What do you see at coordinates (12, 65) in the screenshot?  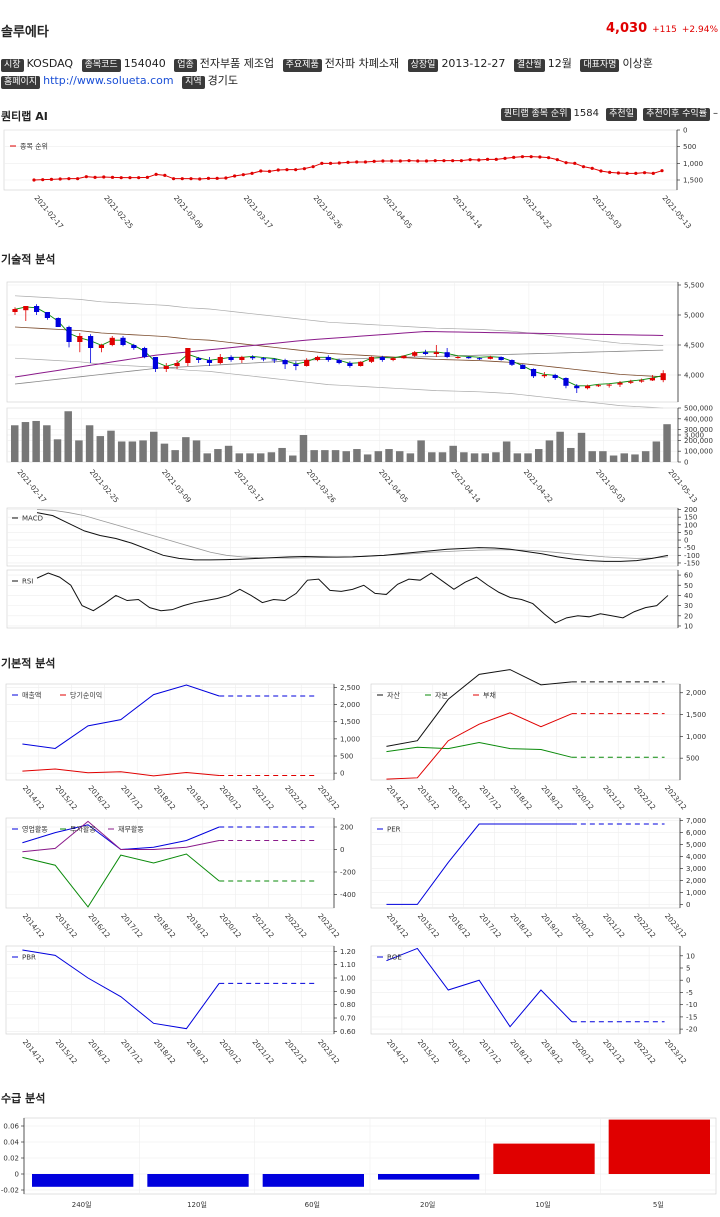 I see `market-tag: 시장` at bounding box center [12, 65].